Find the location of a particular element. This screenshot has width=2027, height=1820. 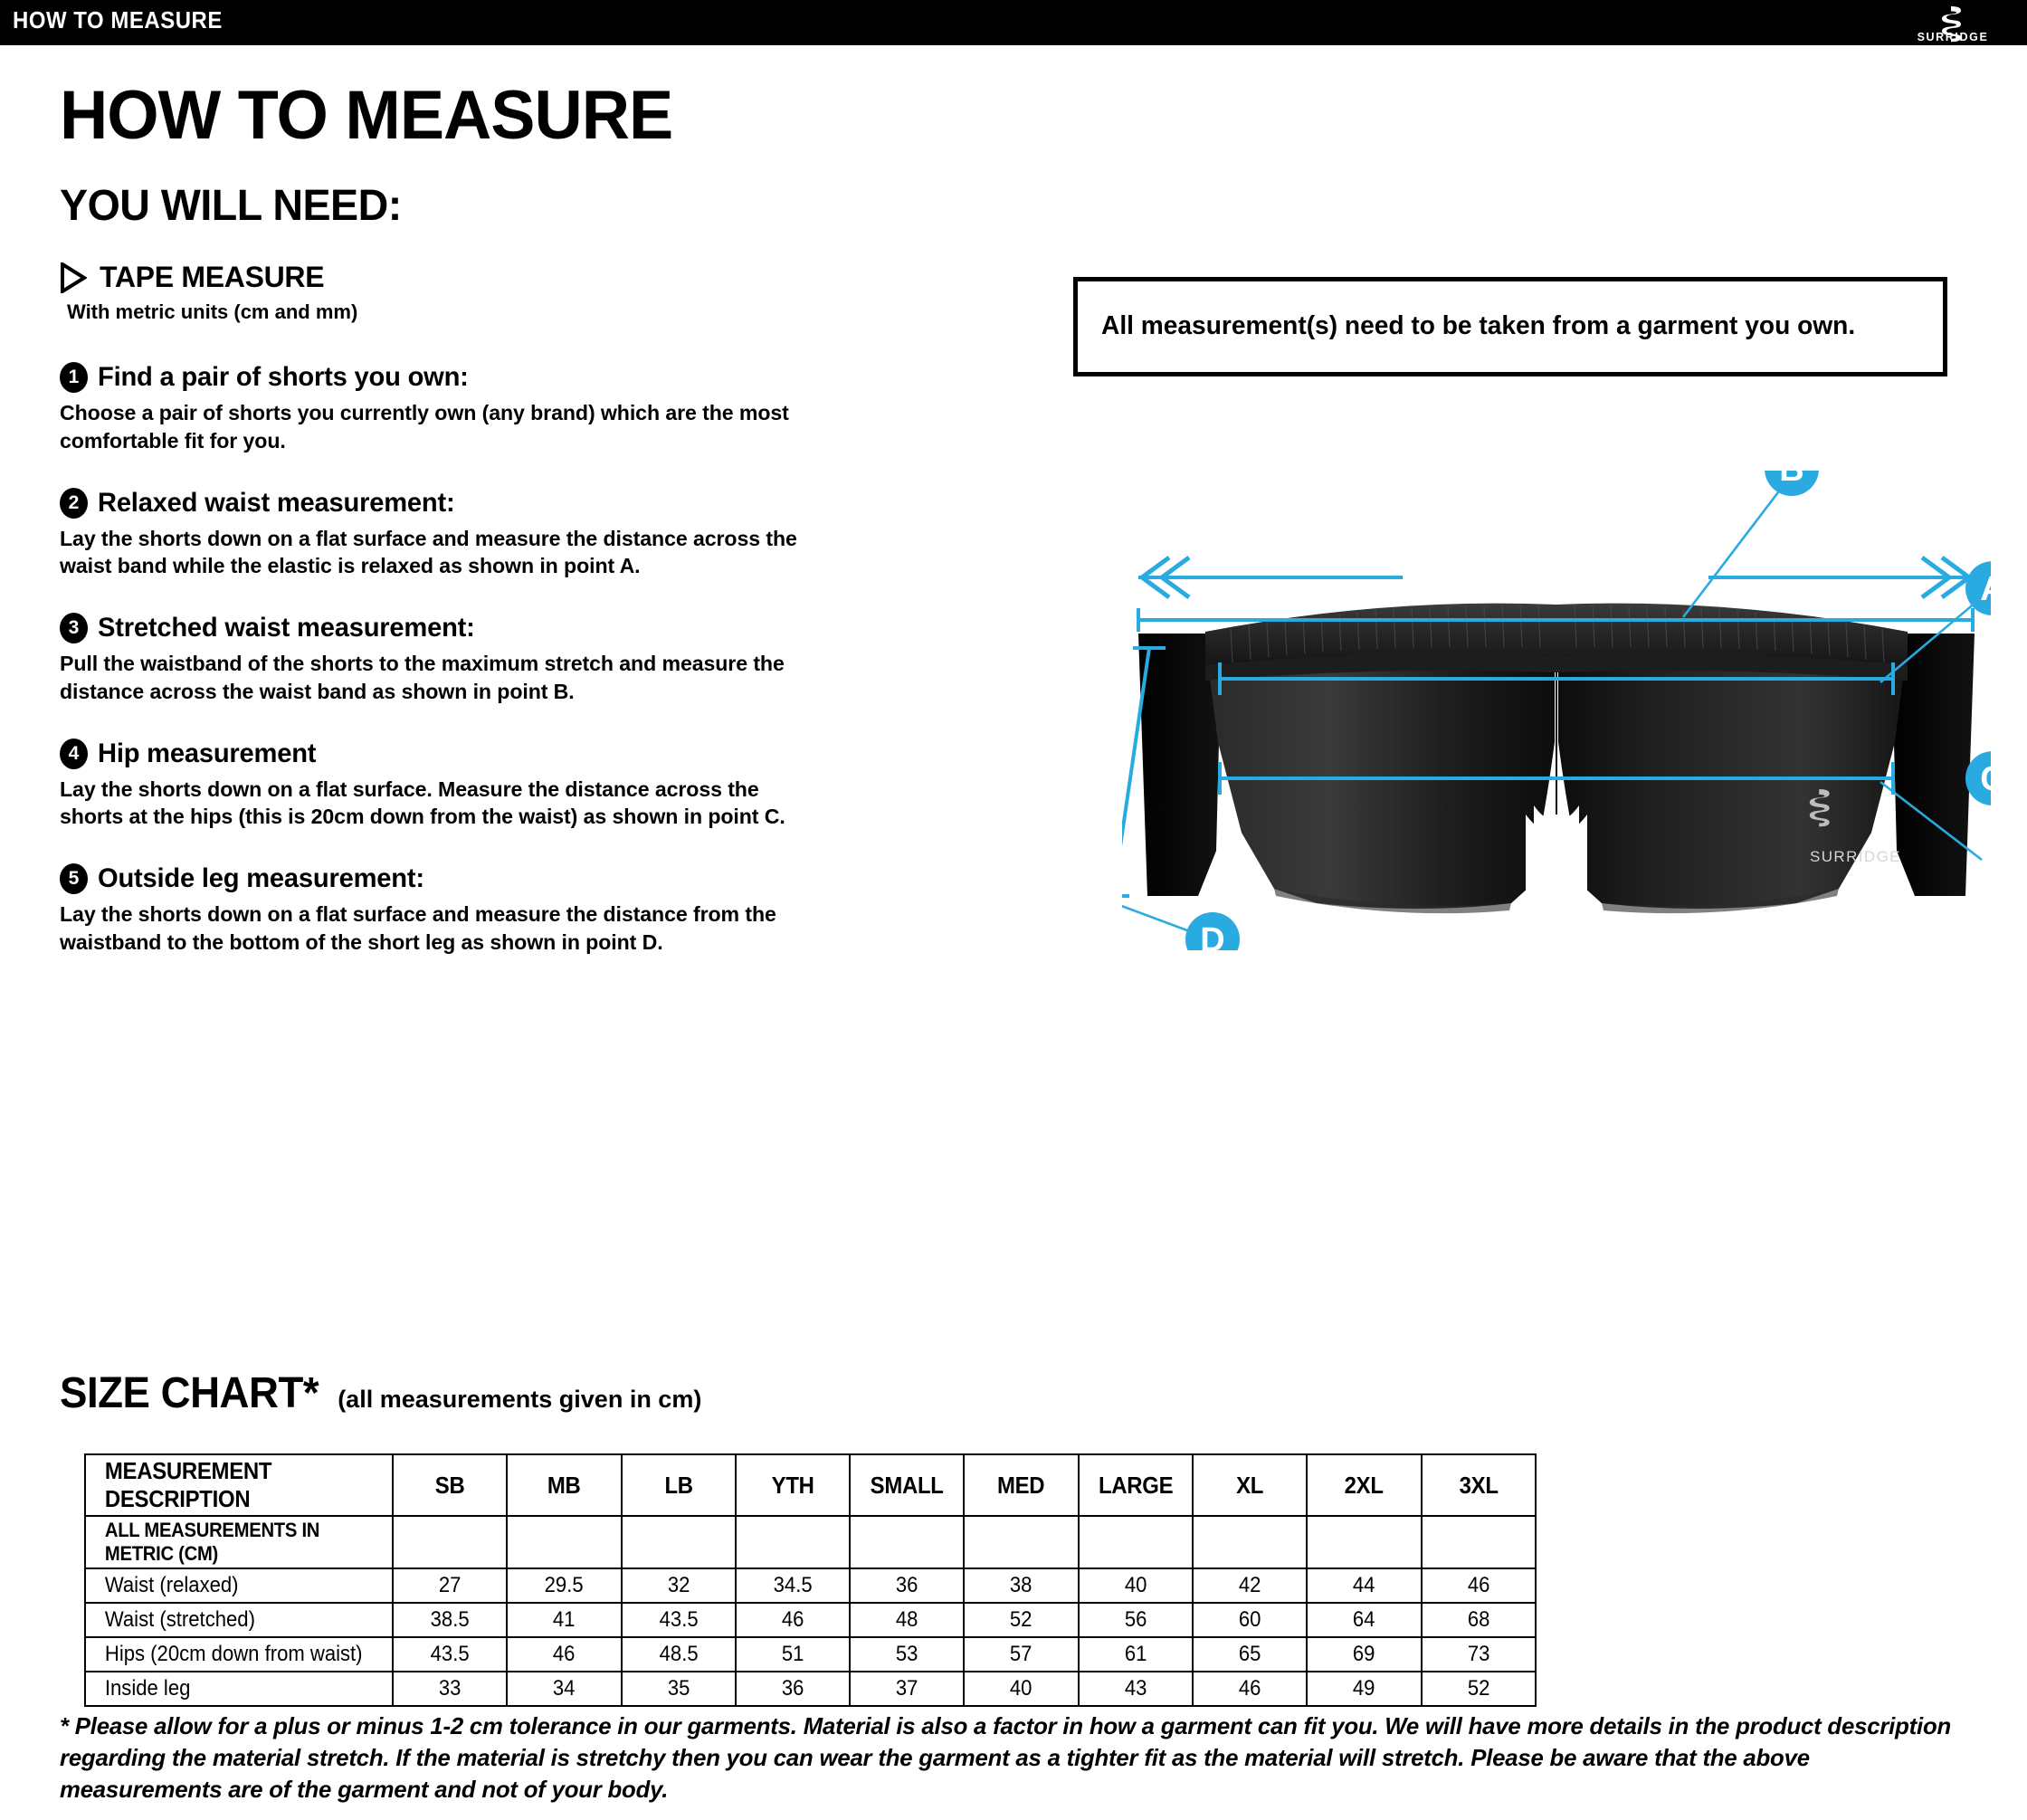

marker-c-dimension is located at coordinates (1556, 778).